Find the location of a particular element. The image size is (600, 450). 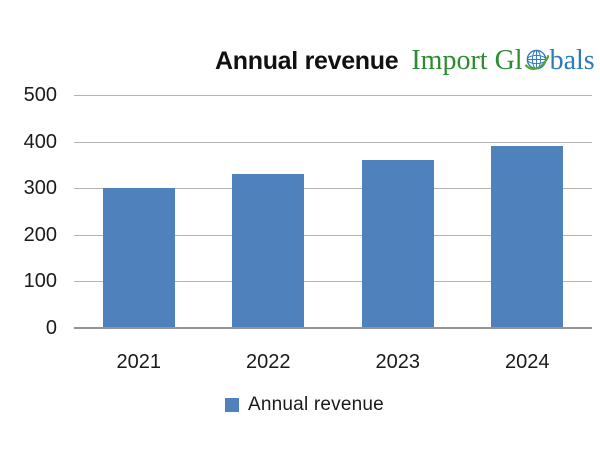

globe-icon is located at coordinates (537, 60).